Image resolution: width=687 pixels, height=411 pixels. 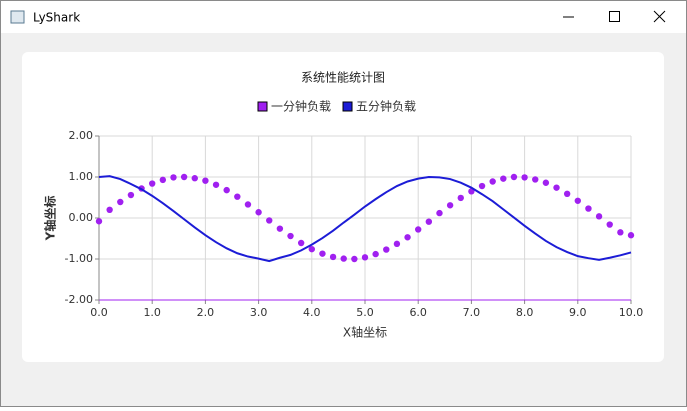 What do you see at coordinates (79, 258) in the screenshot?
I see `y-tick-label: -1.00` at bounding box center [79, 258].